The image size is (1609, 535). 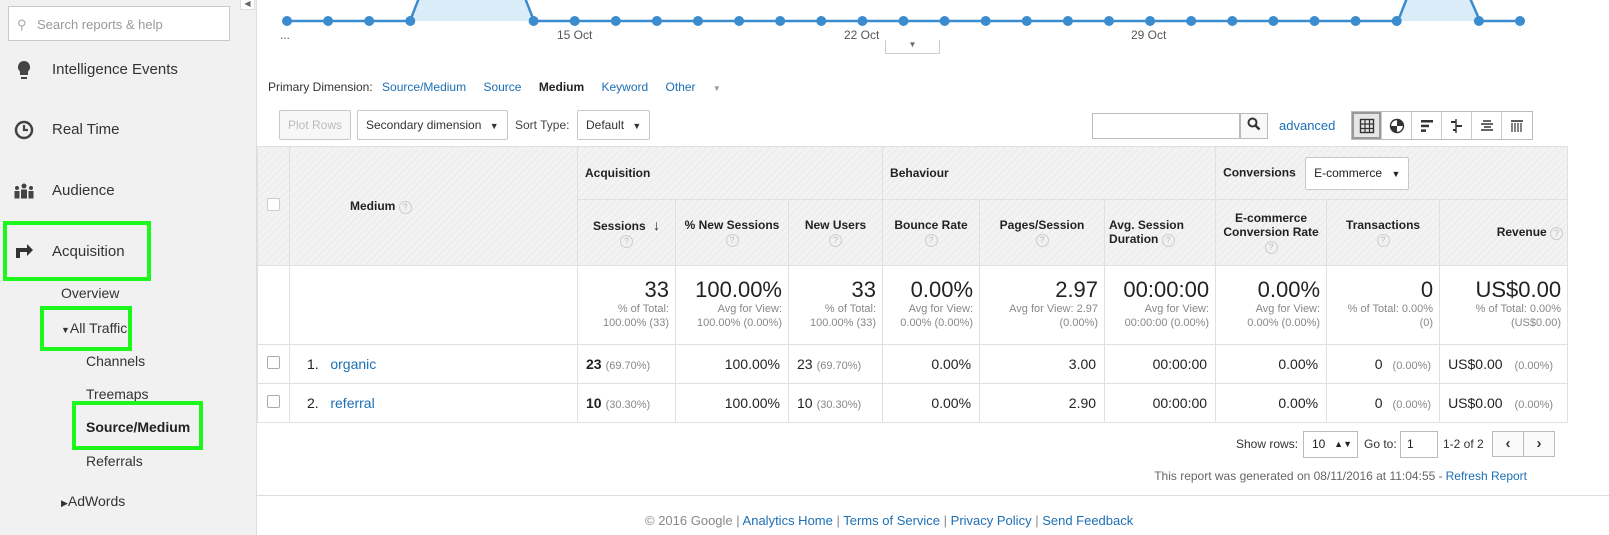 I want to click on dimension-other-dropdown: Other ▼, so click(x=700, y=87).